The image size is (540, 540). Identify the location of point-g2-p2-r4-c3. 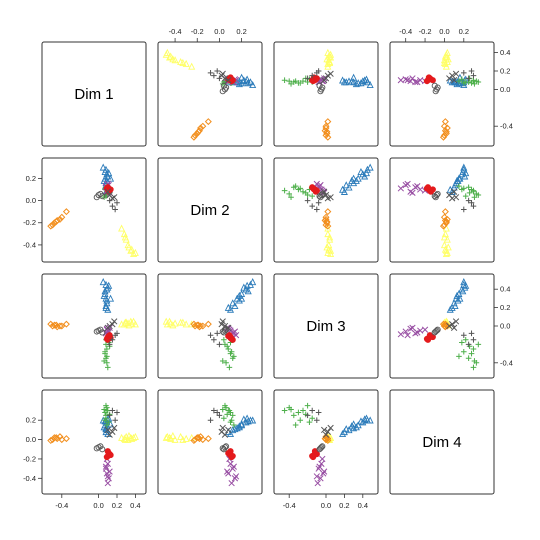
(303, 410).